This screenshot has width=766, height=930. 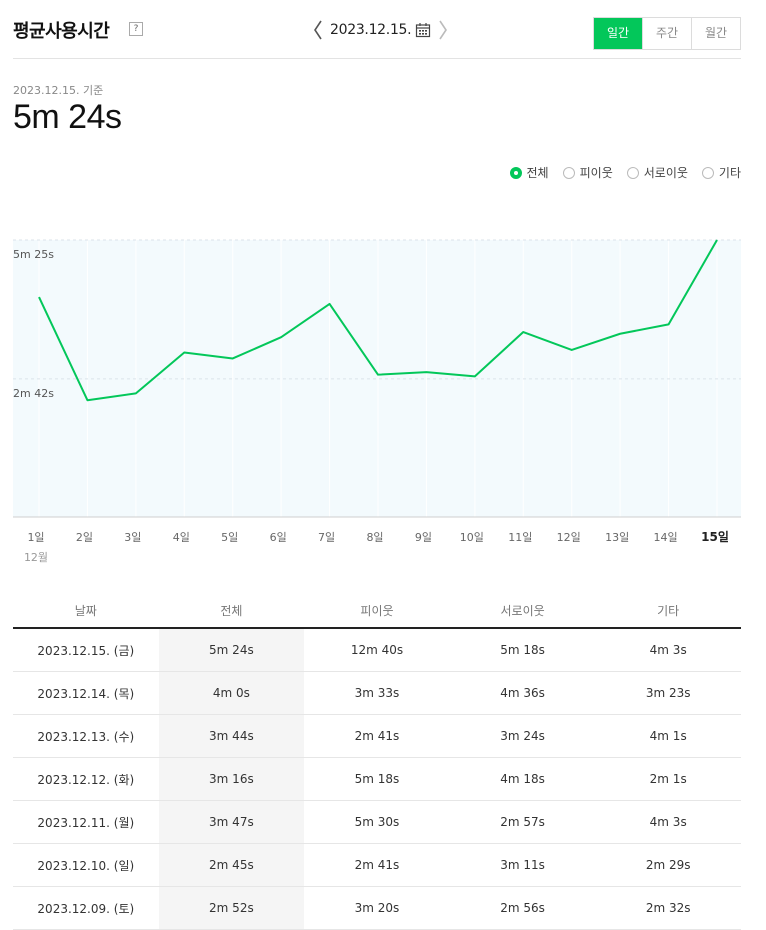 I want to click on chart-x-tick-label: 11일, so click(x=520, y=537).